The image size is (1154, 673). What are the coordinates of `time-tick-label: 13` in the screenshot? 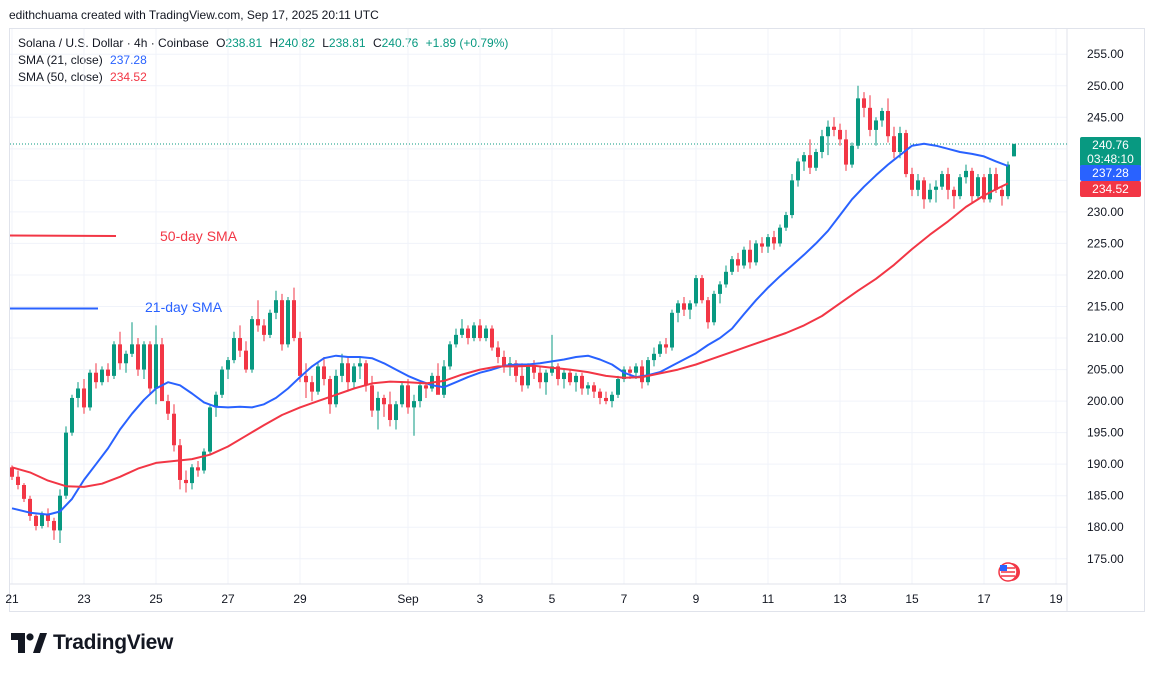 It's located at (840, 599).